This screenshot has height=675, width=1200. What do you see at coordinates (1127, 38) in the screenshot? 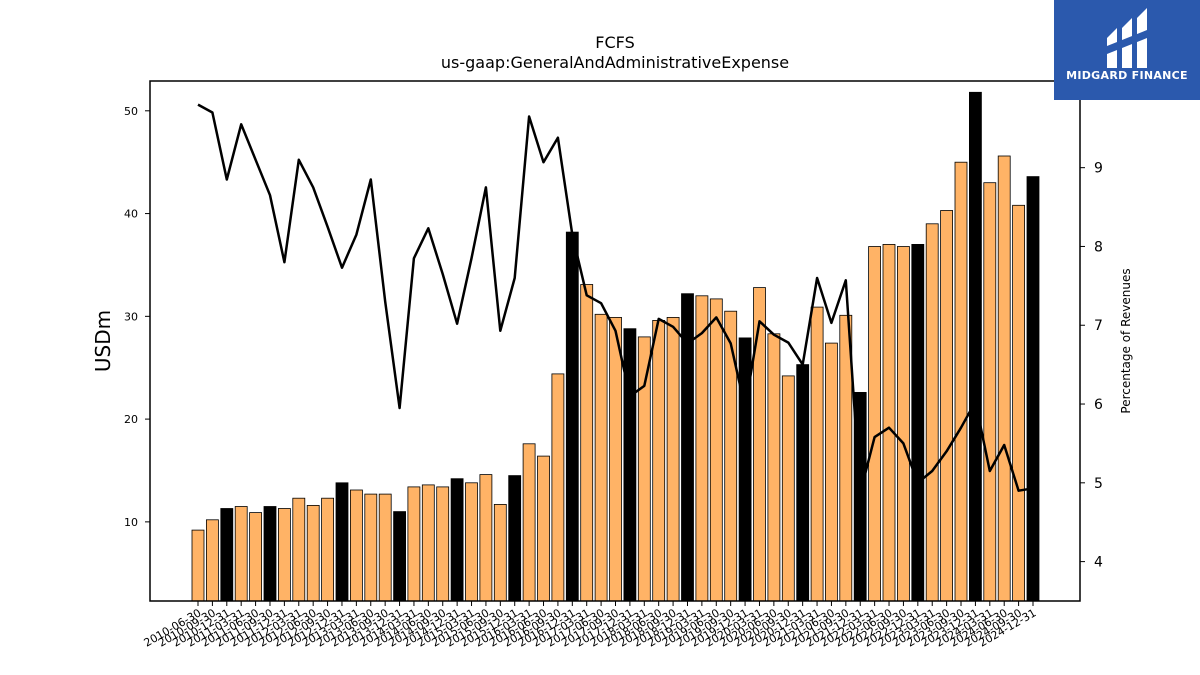
I see `logo-mark-icon` at bounding box center [1127, 38].